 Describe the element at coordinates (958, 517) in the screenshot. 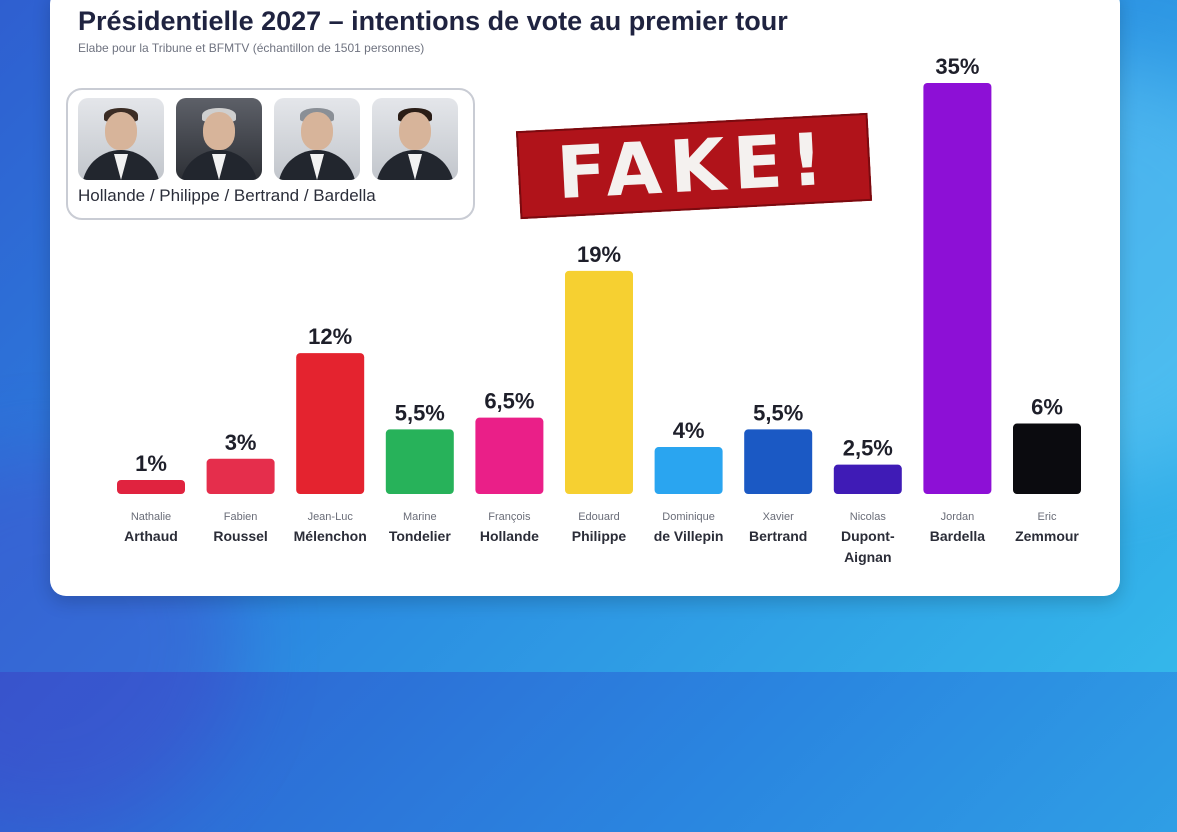

I see `category-first-name: Jordan` at that location.